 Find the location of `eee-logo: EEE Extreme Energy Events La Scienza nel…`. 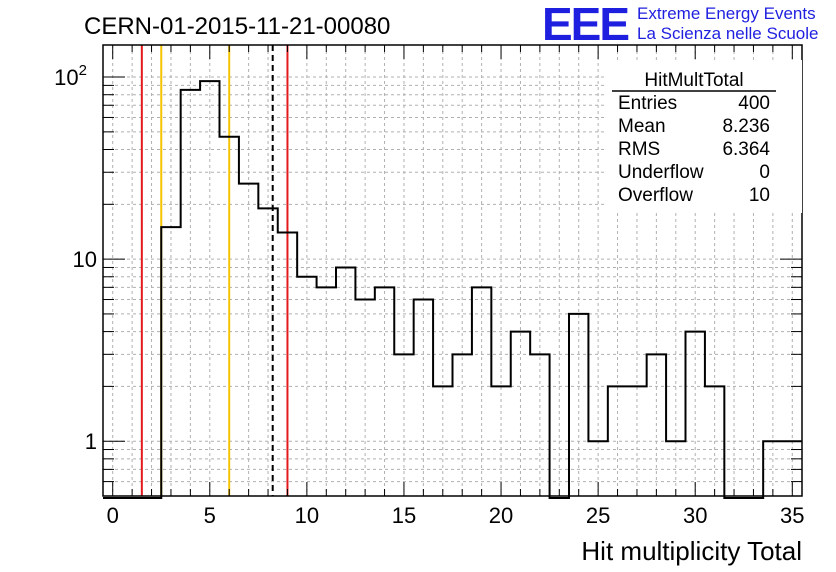

eee-logo: EEE Extreme Energy Events La Scienza nel… is located at coordinates (680, 25).